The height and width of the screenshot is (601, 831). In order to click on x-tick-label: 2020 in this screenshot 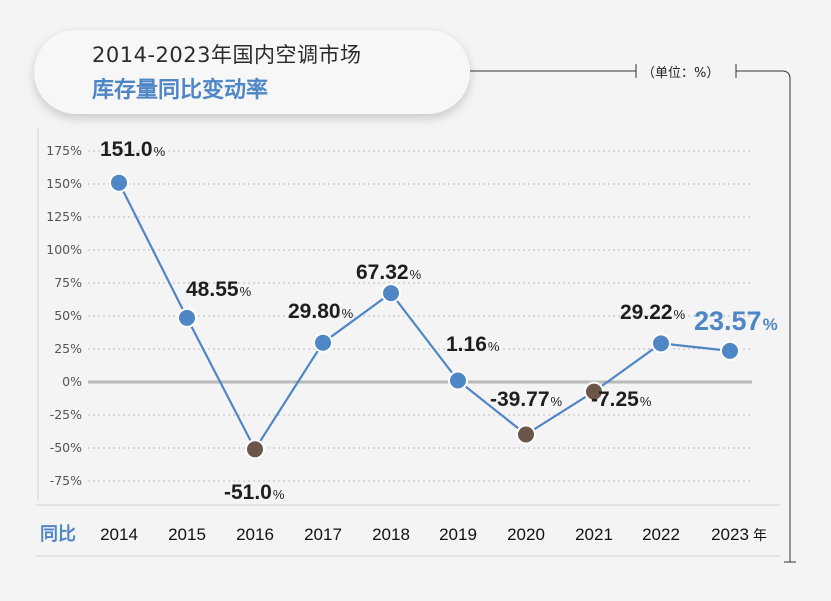, I will do `click(526, 534)`.